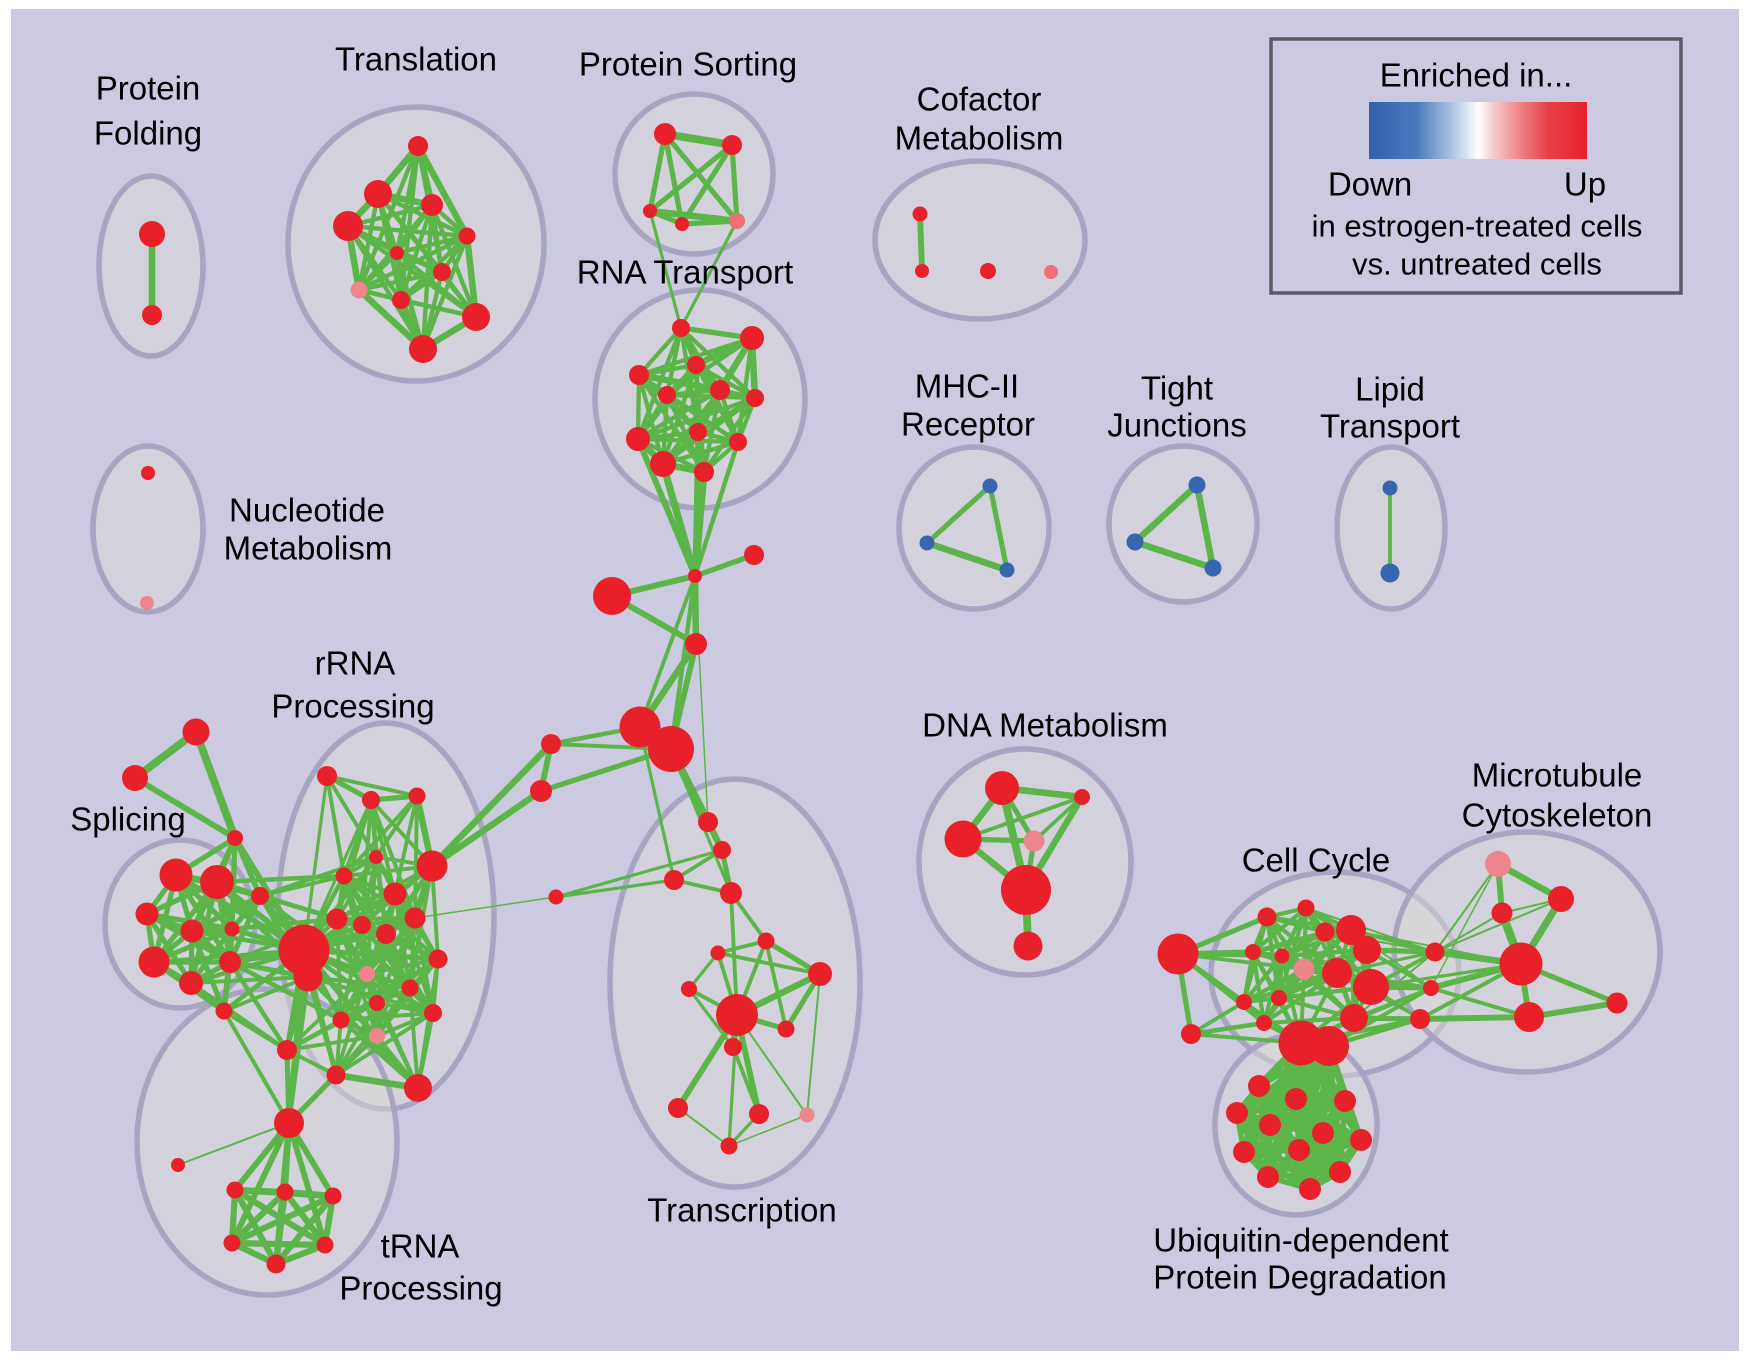 This screenshot has height=1360, width=1750. Describe the element at coordinates (967, 386) in the screenshot. I see `svg-text: MHC-II` at that location.